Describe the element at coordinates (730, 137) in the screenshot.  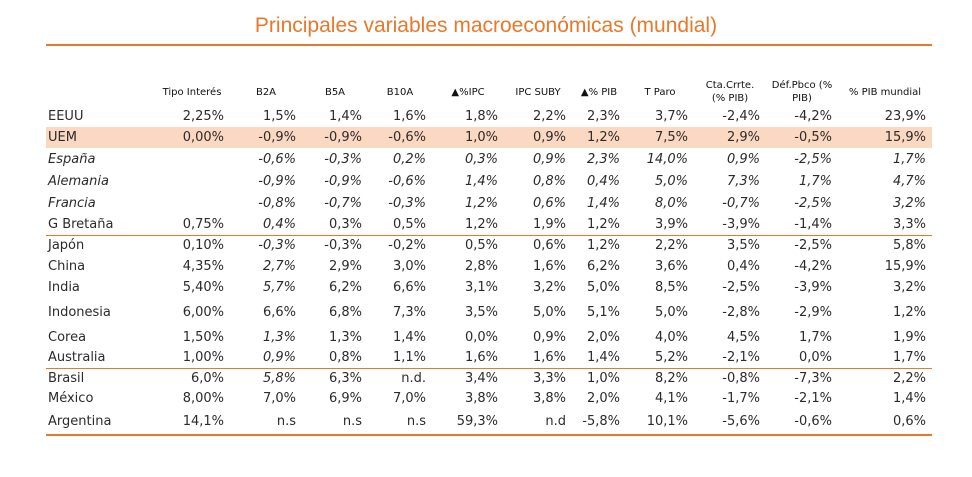
I see `cell-value: 2,9%` at that location.